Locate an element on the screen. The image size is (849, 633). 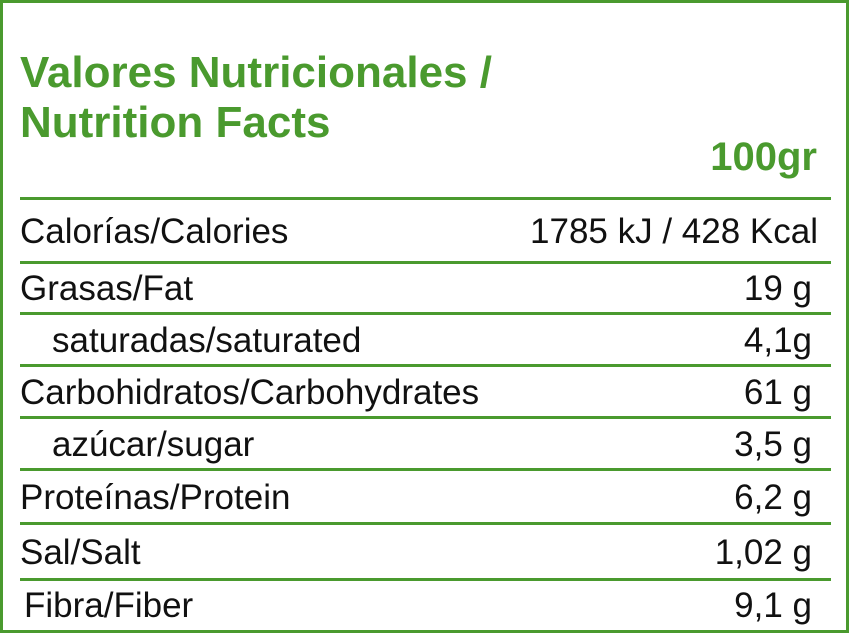
nutrient-row: Fibra/Fiber 9,1 g is located at coordinates (416, 606).